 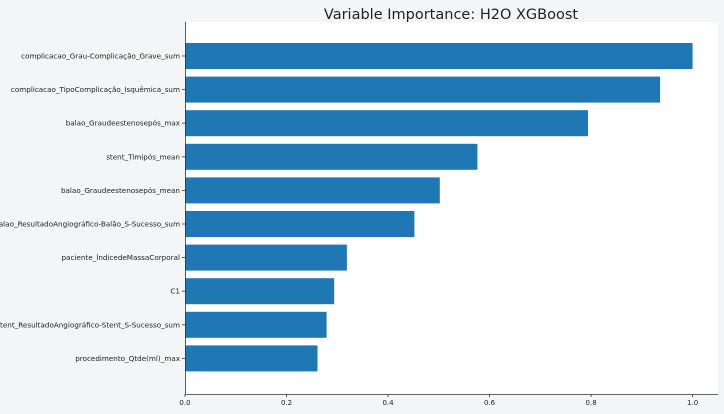 I want to click on x-tick-label: 0.8, so click(x=591, y=403).